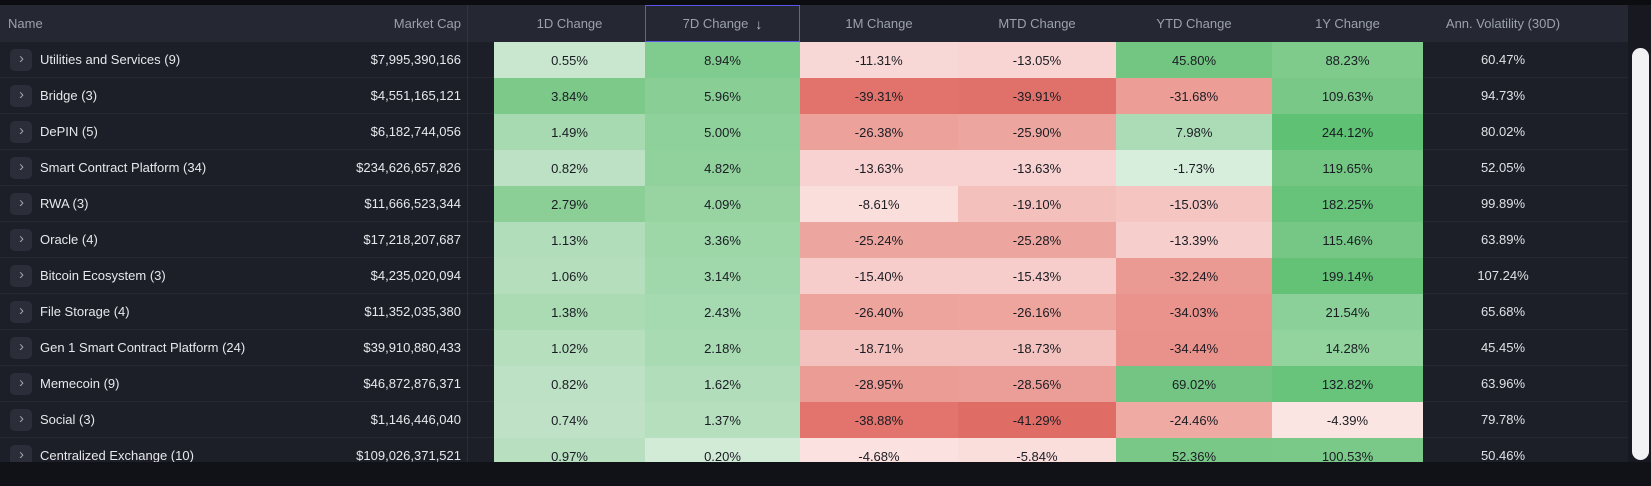 This screenshot has height=486, width=1651. I want to click on sector-name: Social (3), so click(67, 419).